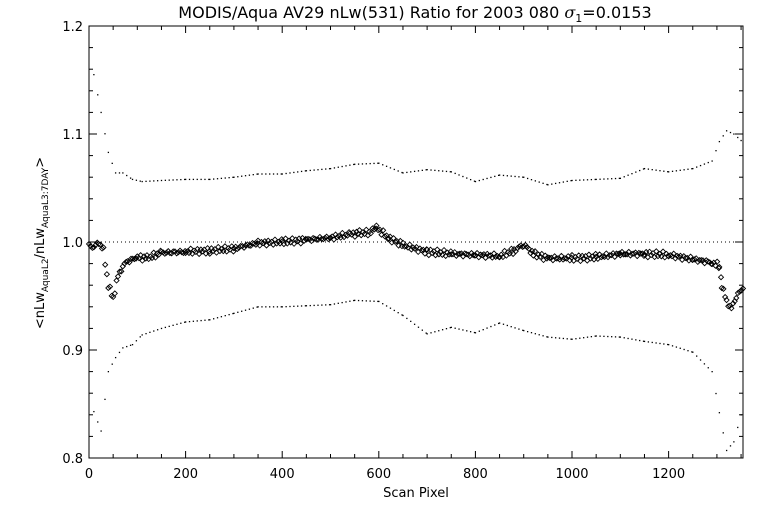 This screenshot has height=512, width=768. What do you see at coordinates (40, 162) in the screenshot?
I see `y-label-part-c: >` at bounding box center [40, 162].